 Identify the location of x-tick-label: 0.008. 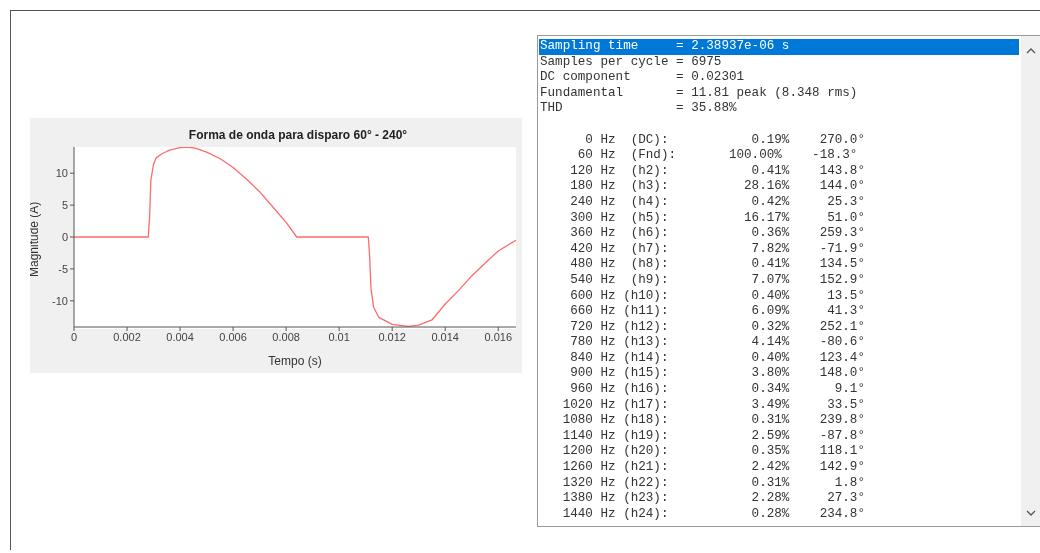
(286, 336).